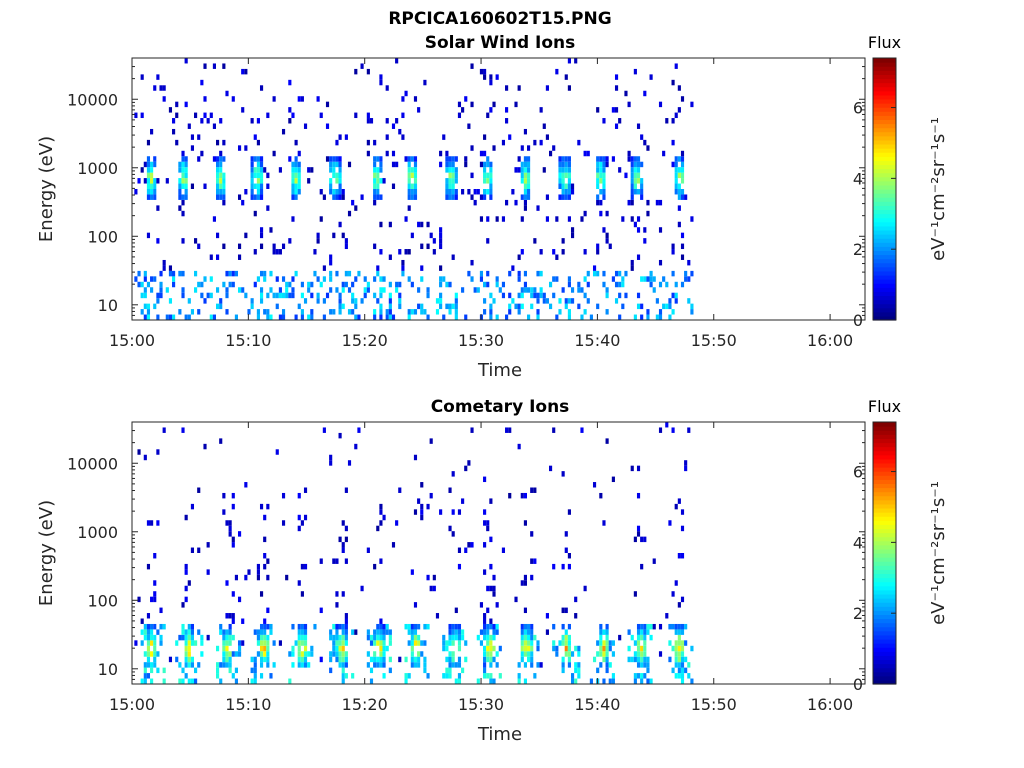 This screenshot has height=768, width=1024. What do you see at coordinates (365, 340) in the screenshot?
I see `x-tick-label: 15:20` at bounding box center [365, 340].